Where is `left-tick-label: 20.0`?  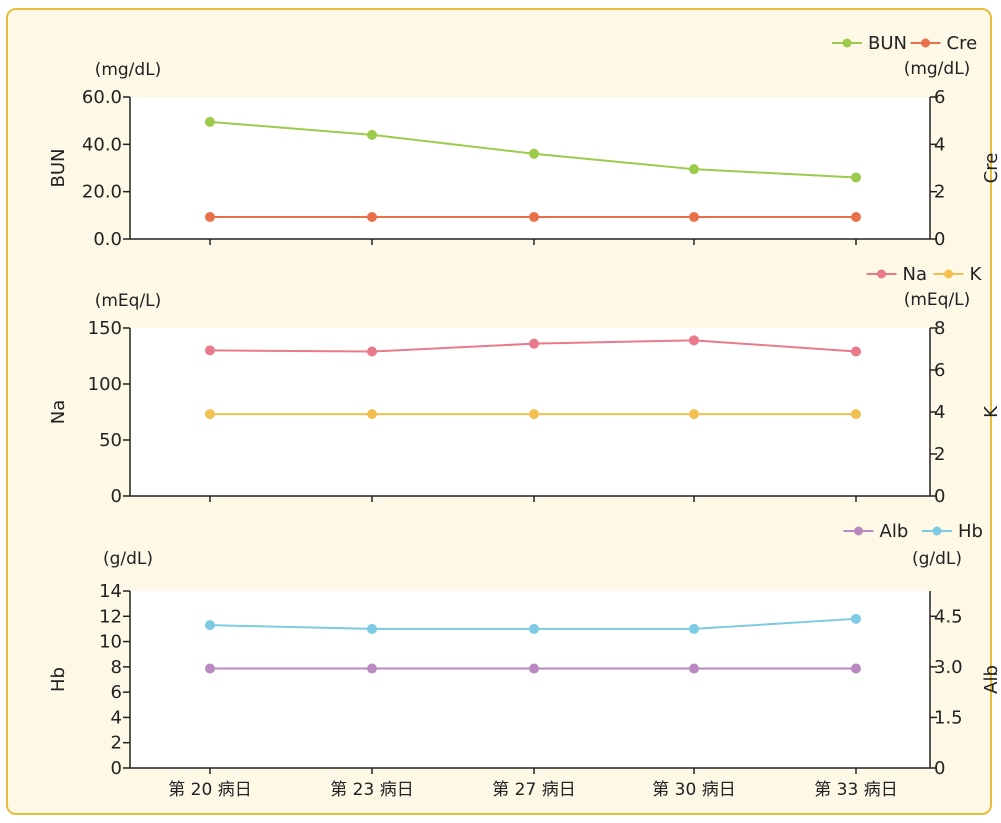 left-tick-label: 20.0 is located at coordinates (102, 192).